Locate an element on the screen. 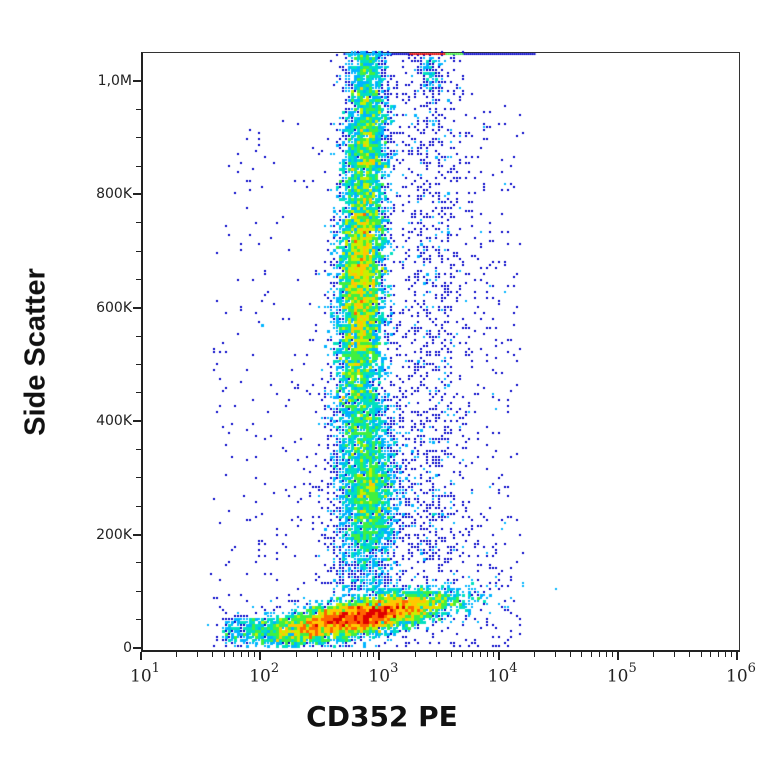  x-tick-label: 10⁵ is located at coordinates (621, 674).